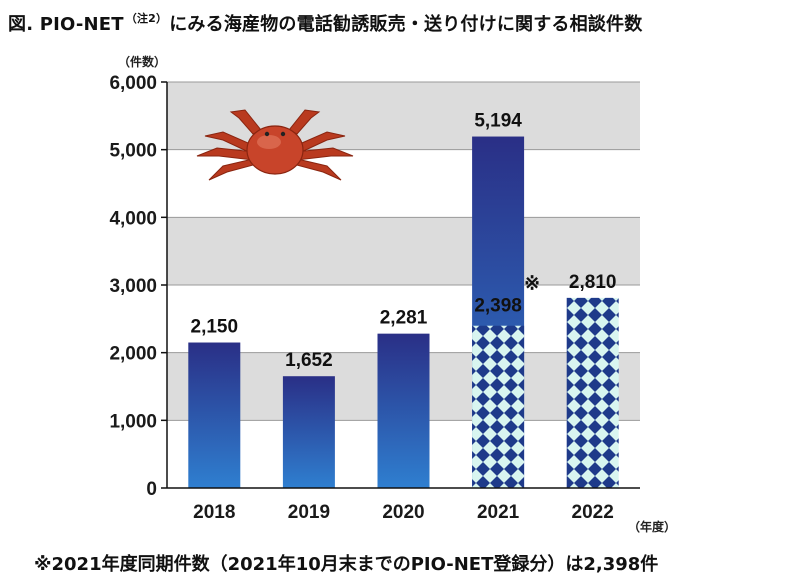  What do you see at coordinates (146, 18) in the screenshot?
I see `title-note: （注2）` at bounding box center [146, 18].